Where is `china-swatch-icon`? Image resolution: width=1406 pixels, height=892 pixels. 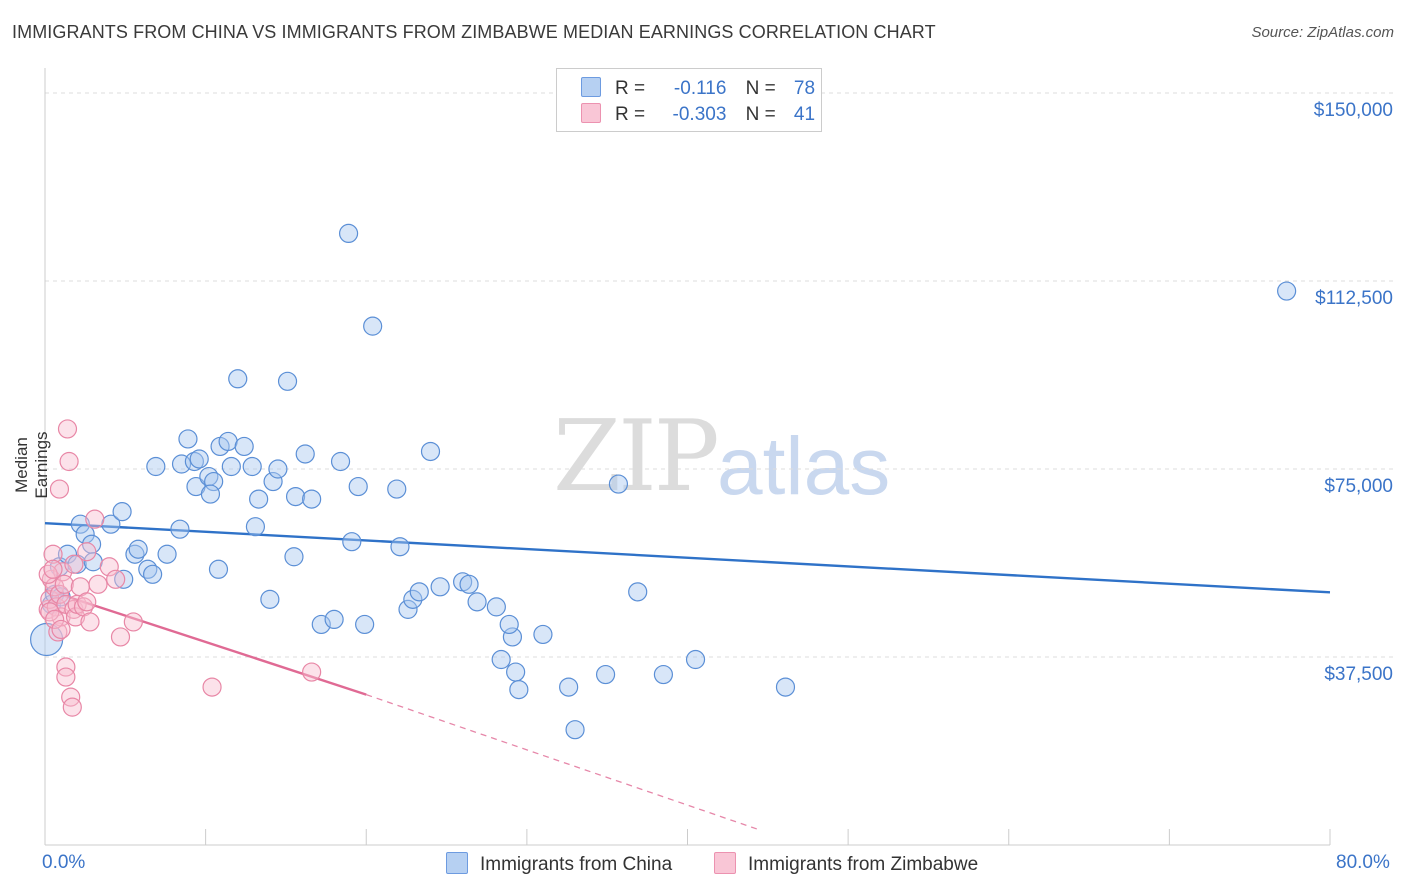 china-swatch-icon is located at coordinates (591, 87).